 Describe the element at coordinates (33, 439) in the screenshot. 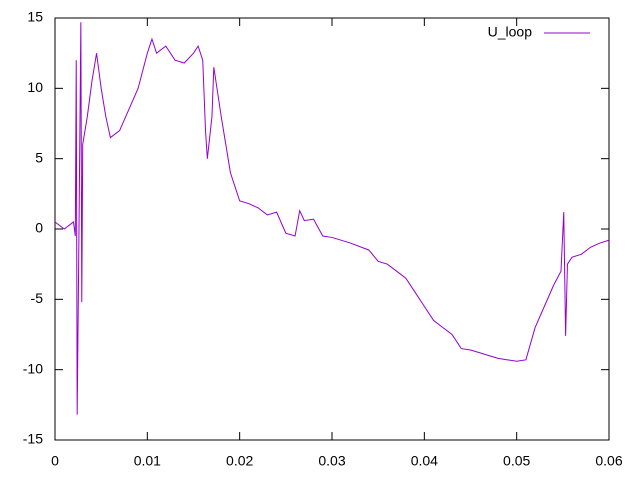

I see `y-tick-label: -15` at that location.